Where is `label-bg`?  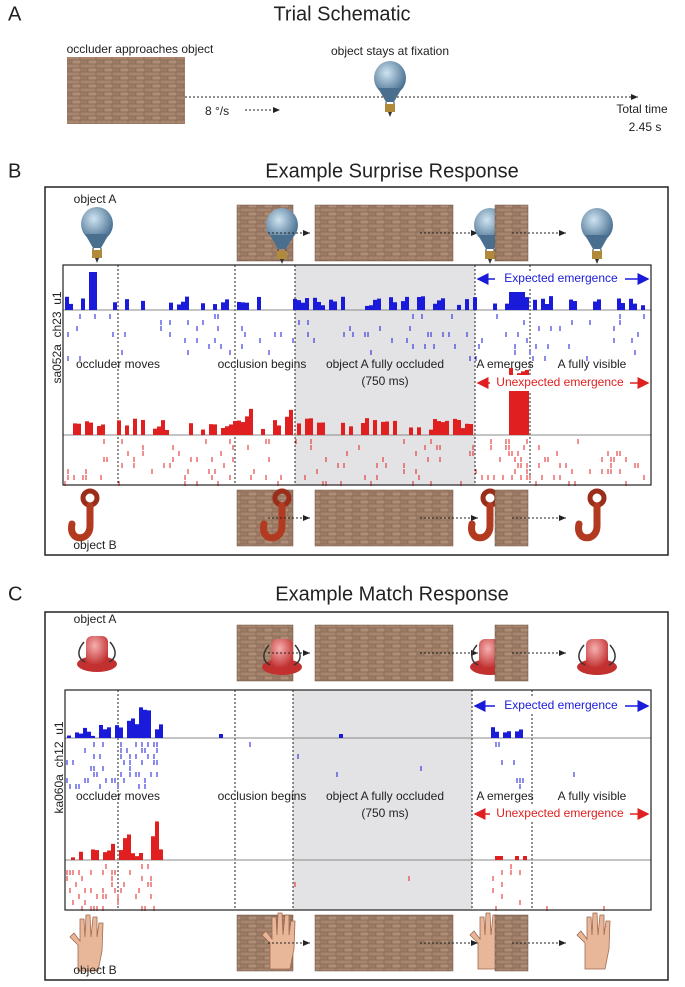
label-bg is located at coordinates (560, 383).